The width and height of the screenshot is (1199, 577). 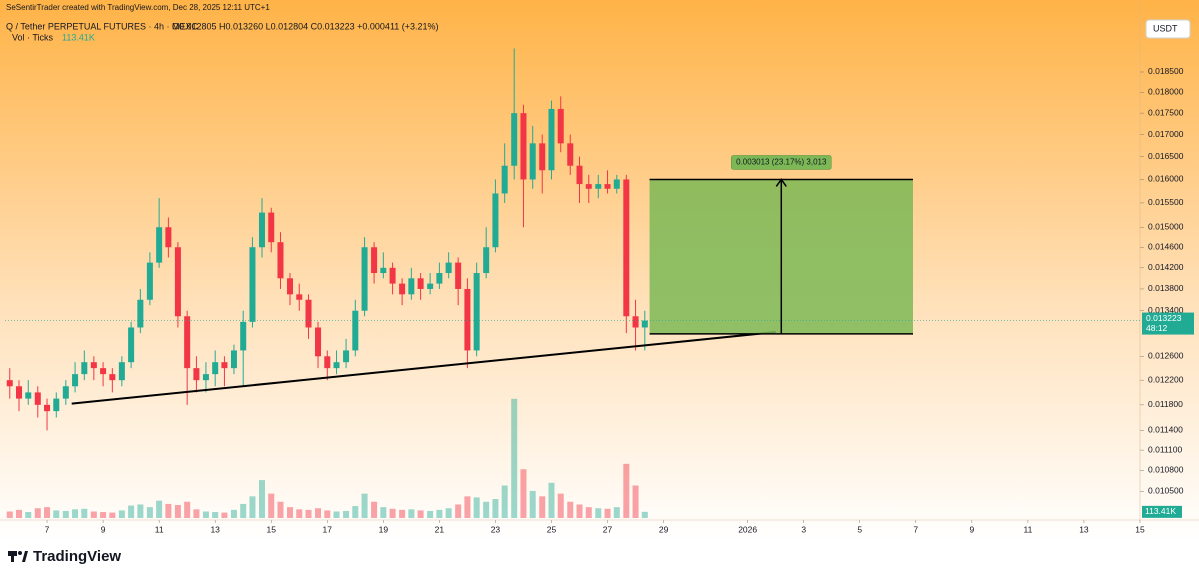 What do you see at coordinates (1165, 449) in the screenshot?
I see `y-tick-label: 0.011100` at bounding box center [1165, 449].